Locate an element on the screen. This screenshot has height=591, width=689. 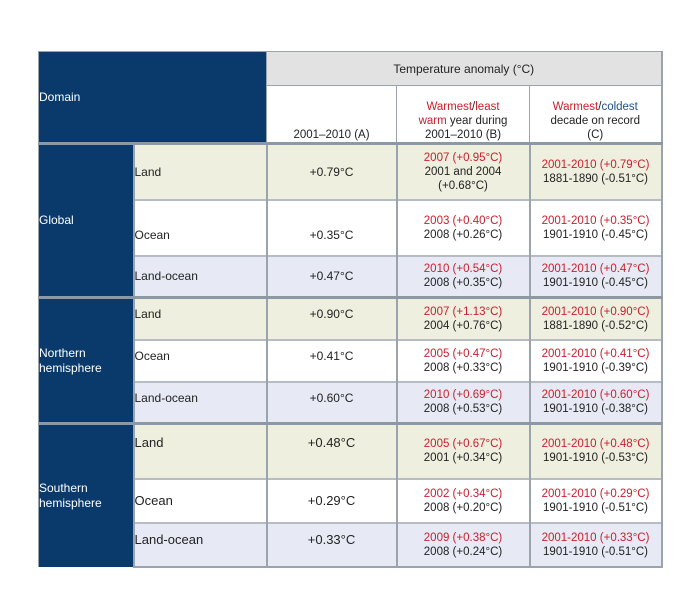
value-b: 2009 (+0.38°C) 2008 (+0.24°C) is located at coordinates (462, 544).